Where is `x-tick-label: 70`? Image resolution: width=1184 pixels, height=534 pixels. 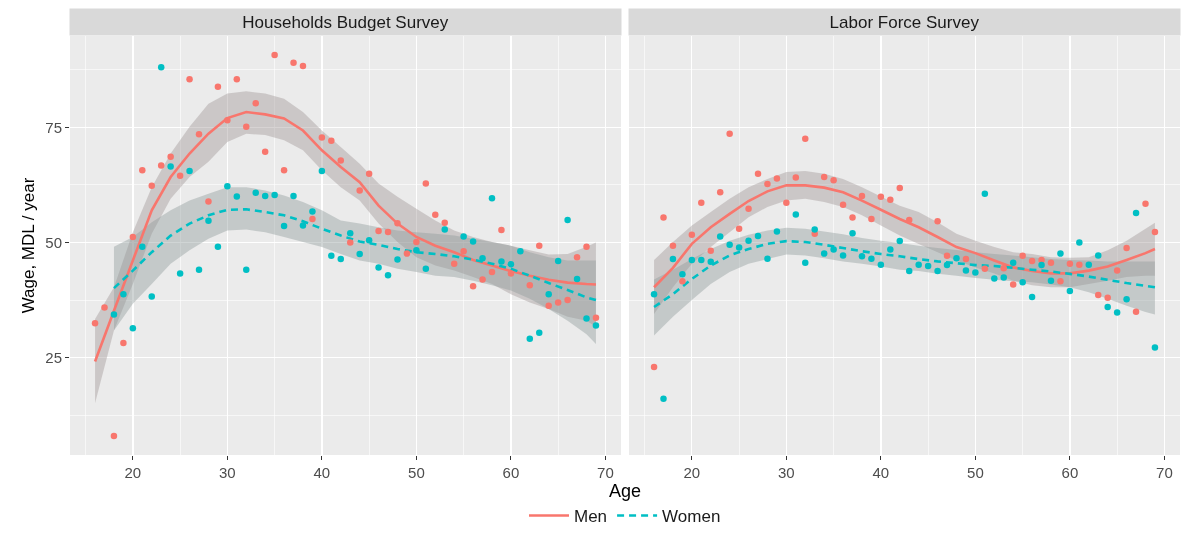
x-tick-label: 70 is located at coordinates (605, 472).